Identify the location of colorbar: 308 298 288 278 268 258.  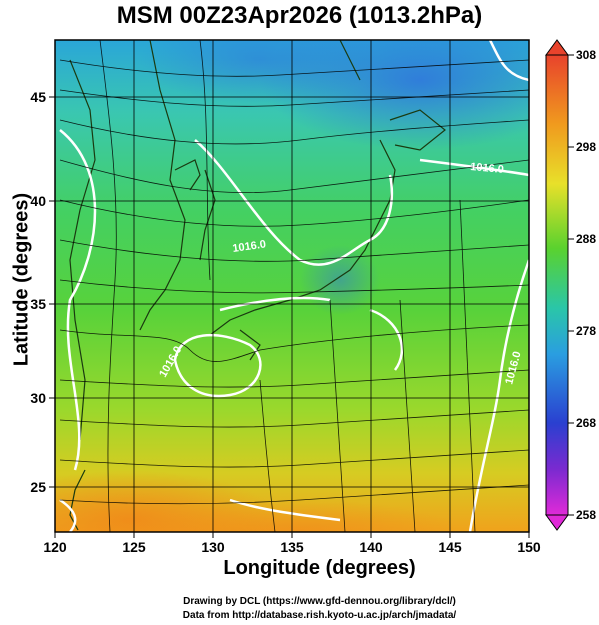
(570, 285).